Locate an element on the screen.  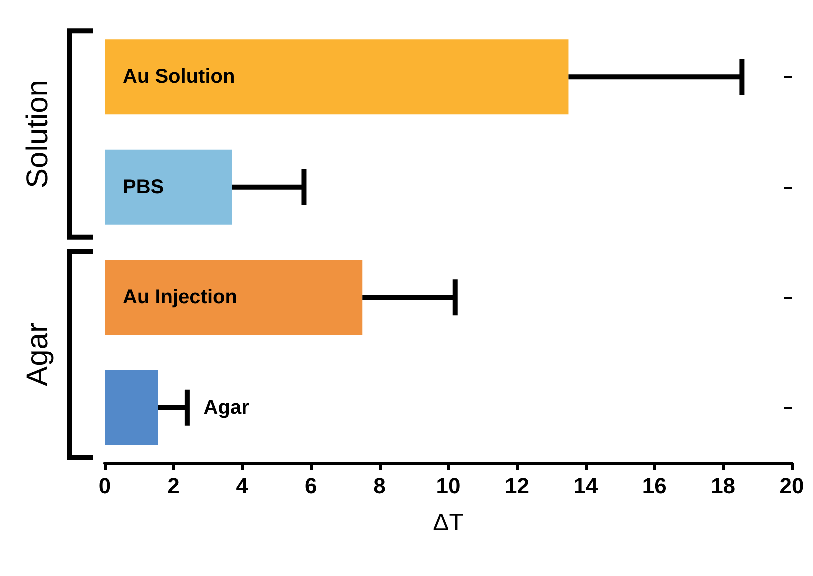
text: Solution is located at coordinates (38, 134).